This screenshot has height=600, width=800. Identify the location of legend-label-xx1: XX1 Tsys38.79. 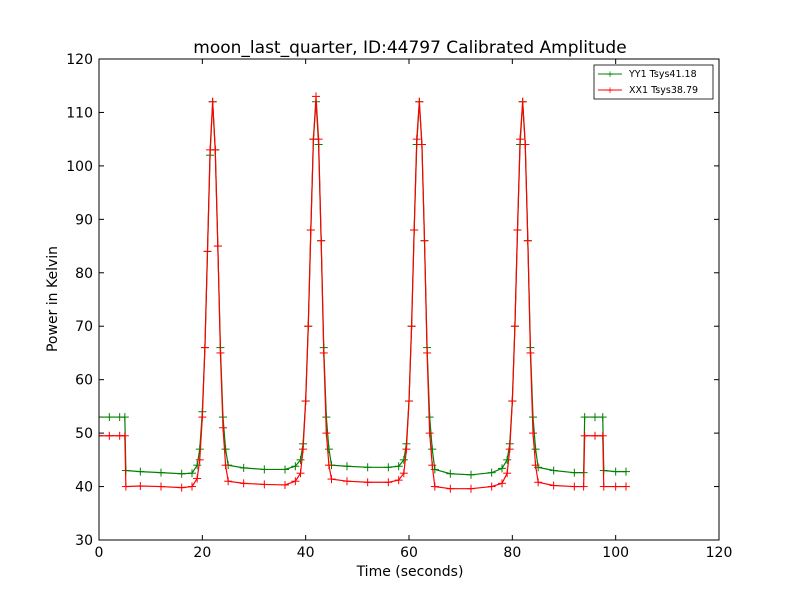
(663, 90).